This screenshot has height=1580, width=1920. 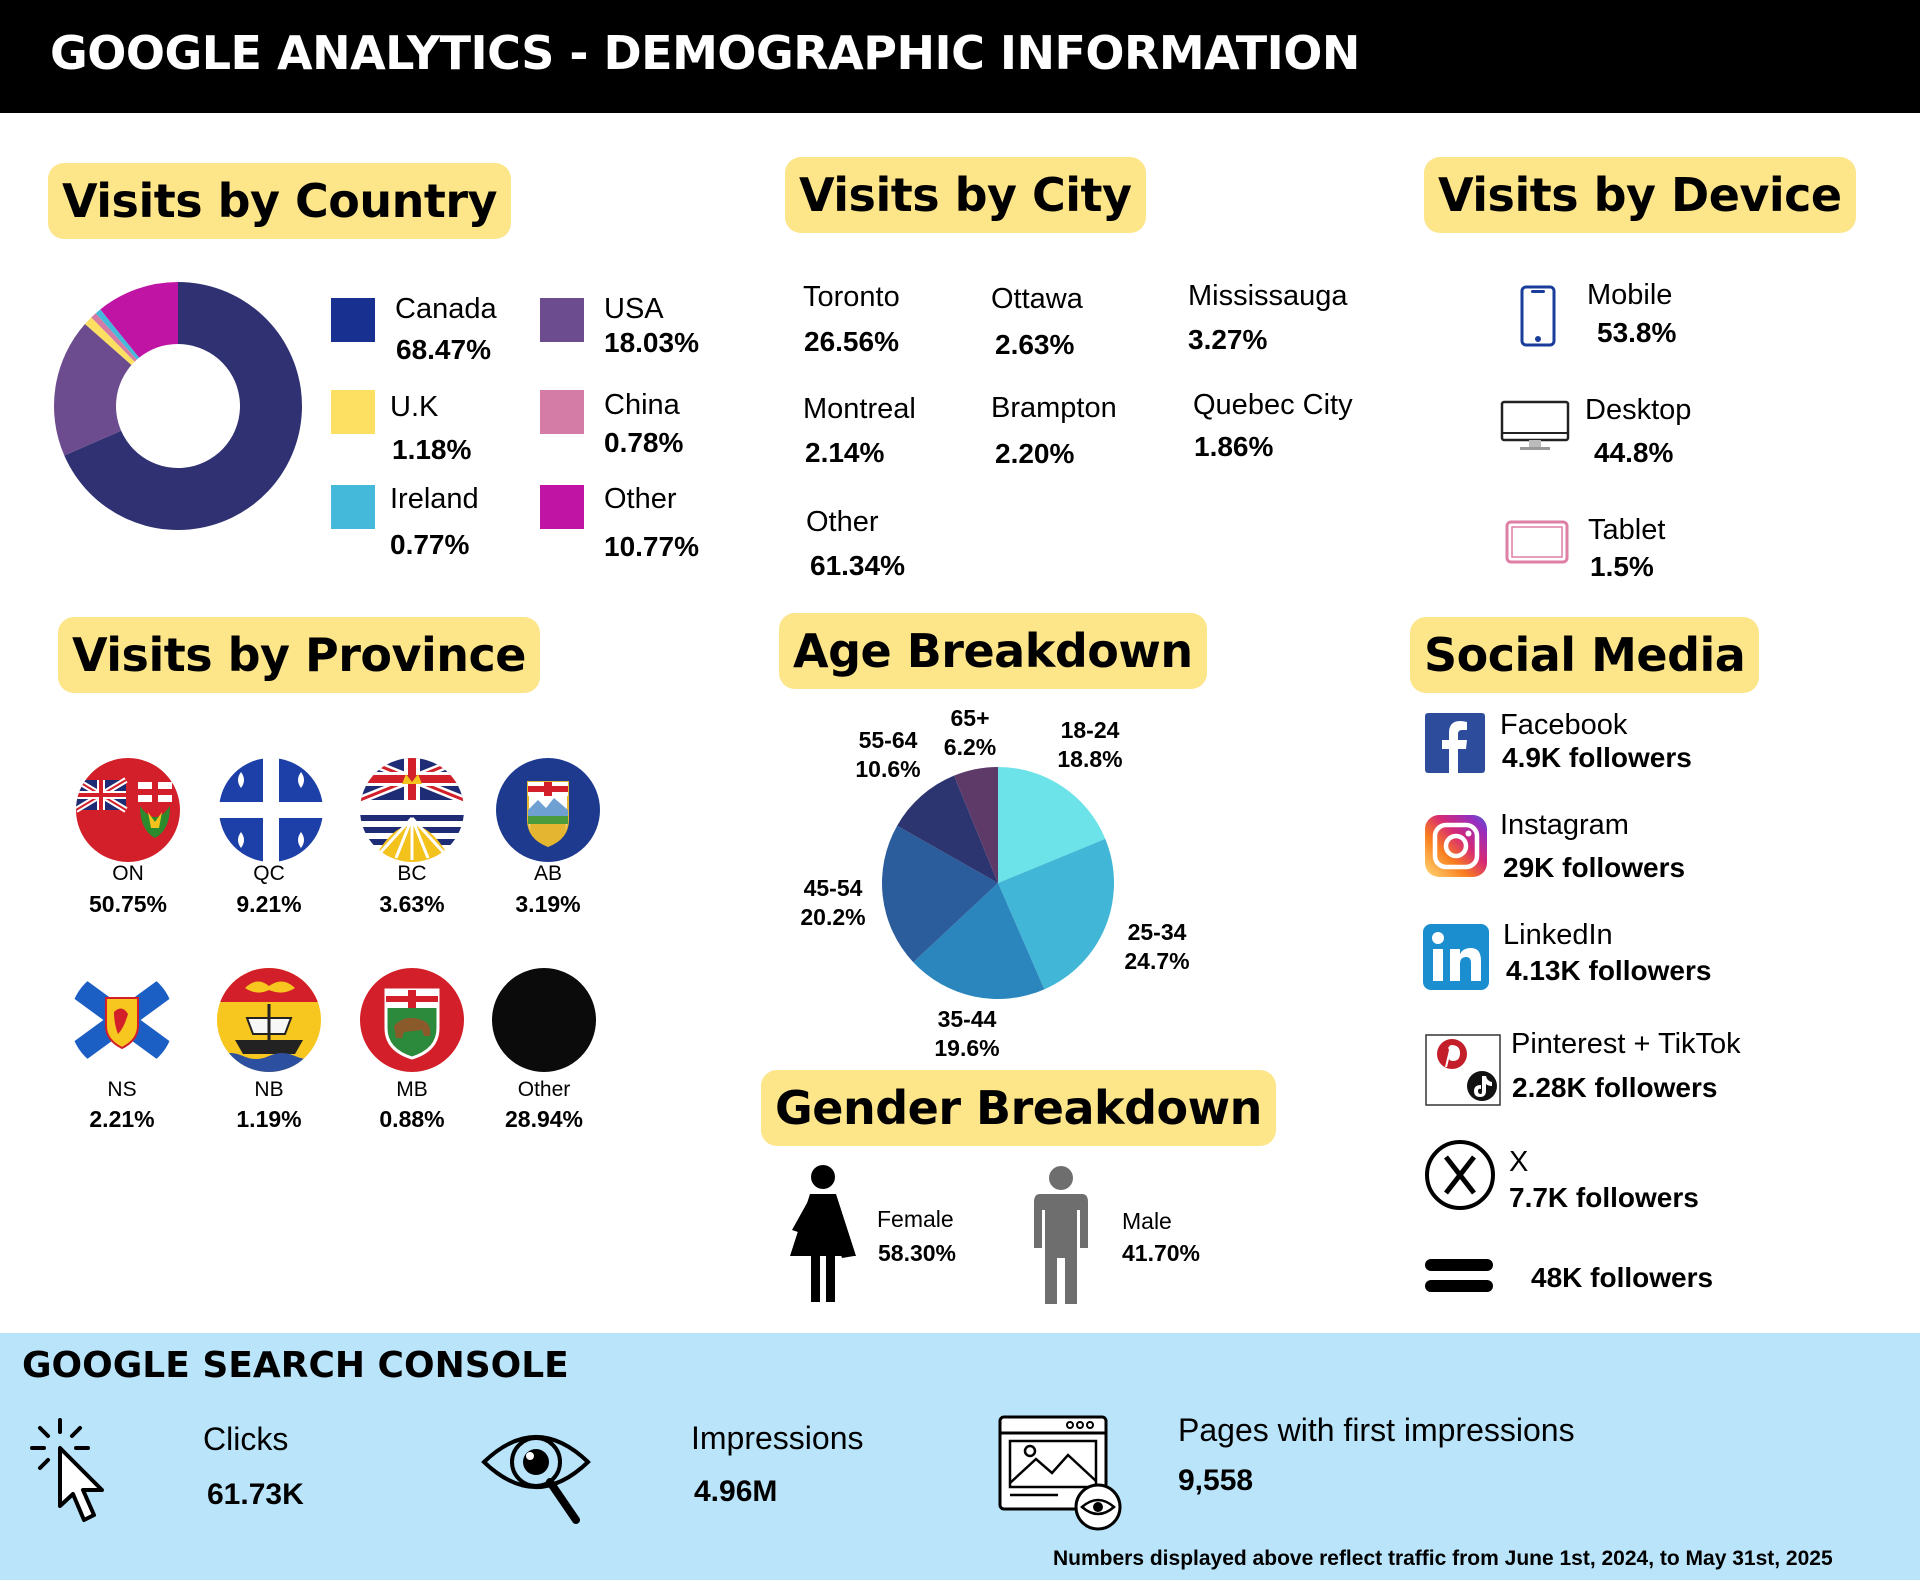 I want to click on tablet-icon, so click(x=1537, y=542).